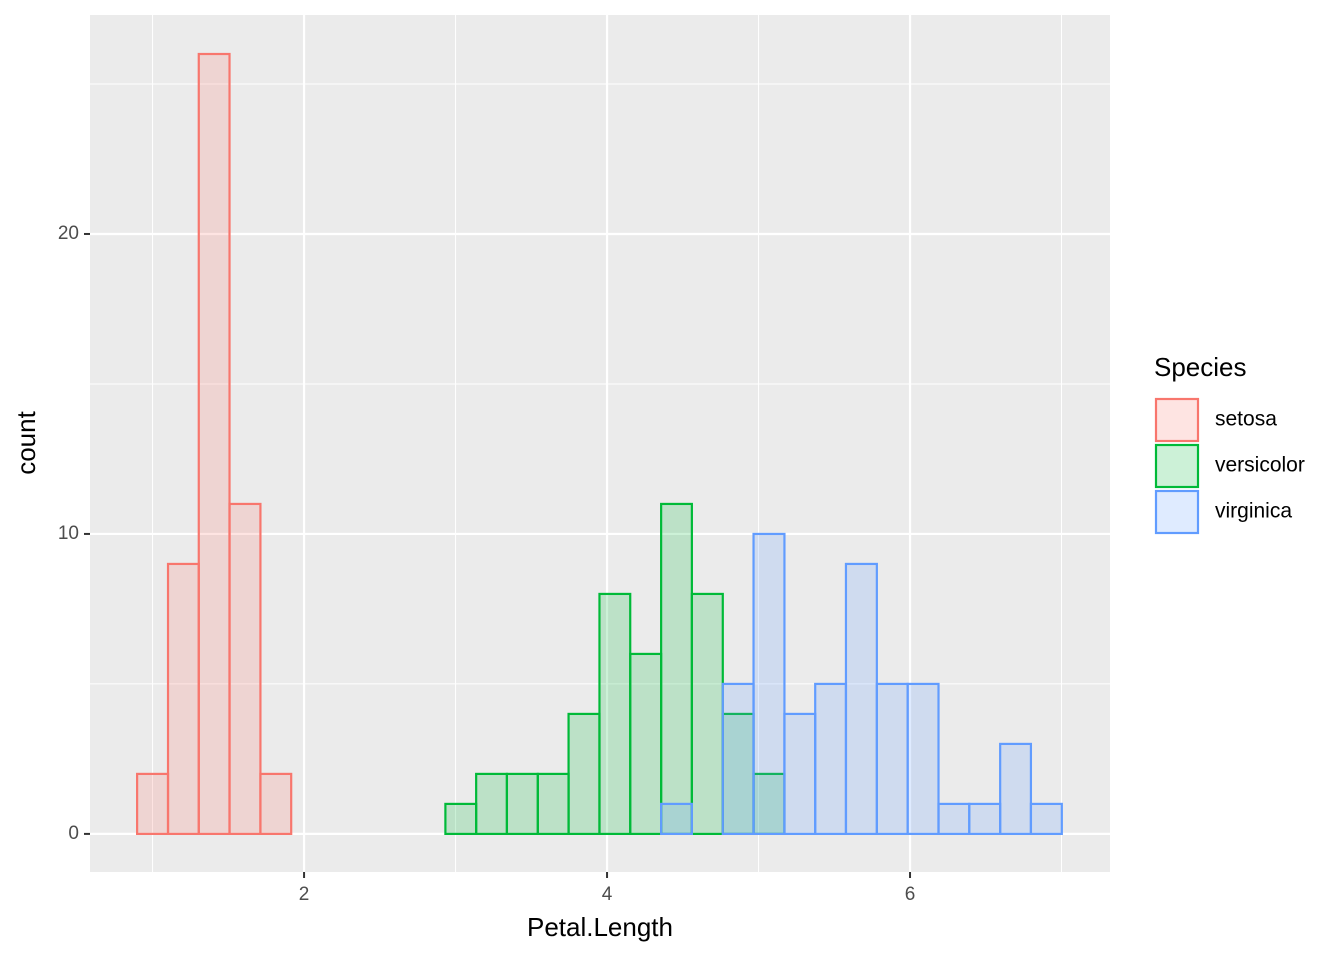 The image size is (1344, 960). What do you see at coordinates (304, 894) in the screenshot?
I see `x-tick-label: 2` at bounding box center [304, 894].